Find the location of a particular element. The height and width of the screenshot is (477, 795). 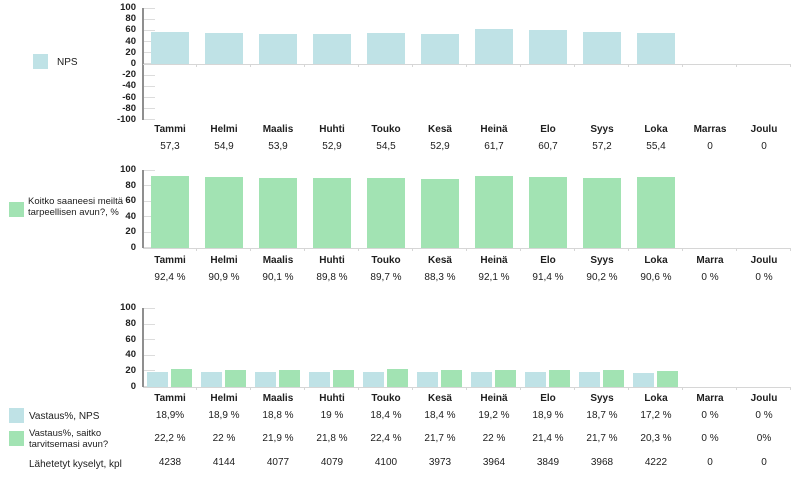

y-tick-label: -40 is located at coordinates (129, 86).